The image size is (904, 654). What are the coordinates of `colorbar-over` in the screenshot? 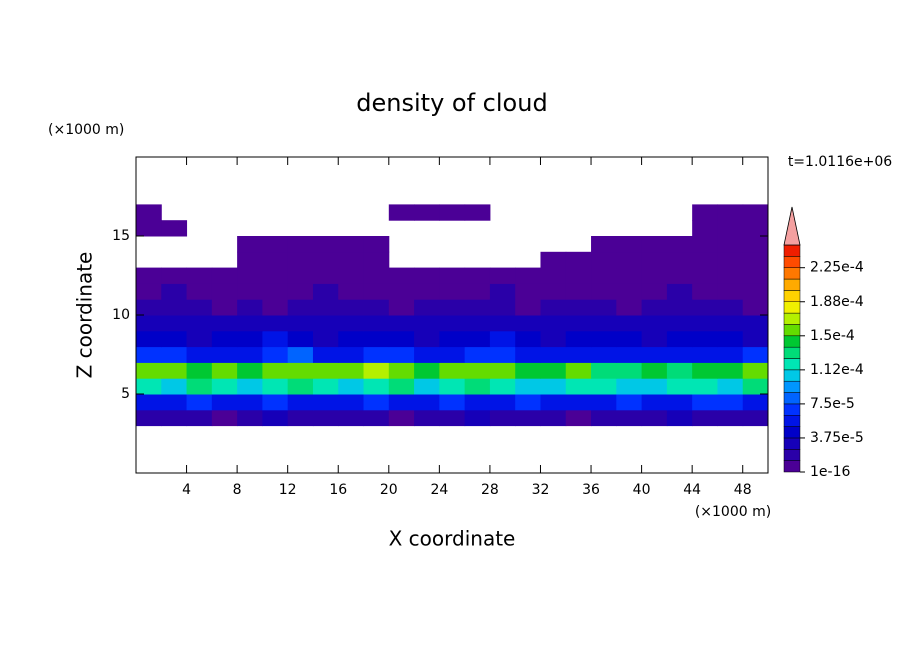 It's located at (792, 226).